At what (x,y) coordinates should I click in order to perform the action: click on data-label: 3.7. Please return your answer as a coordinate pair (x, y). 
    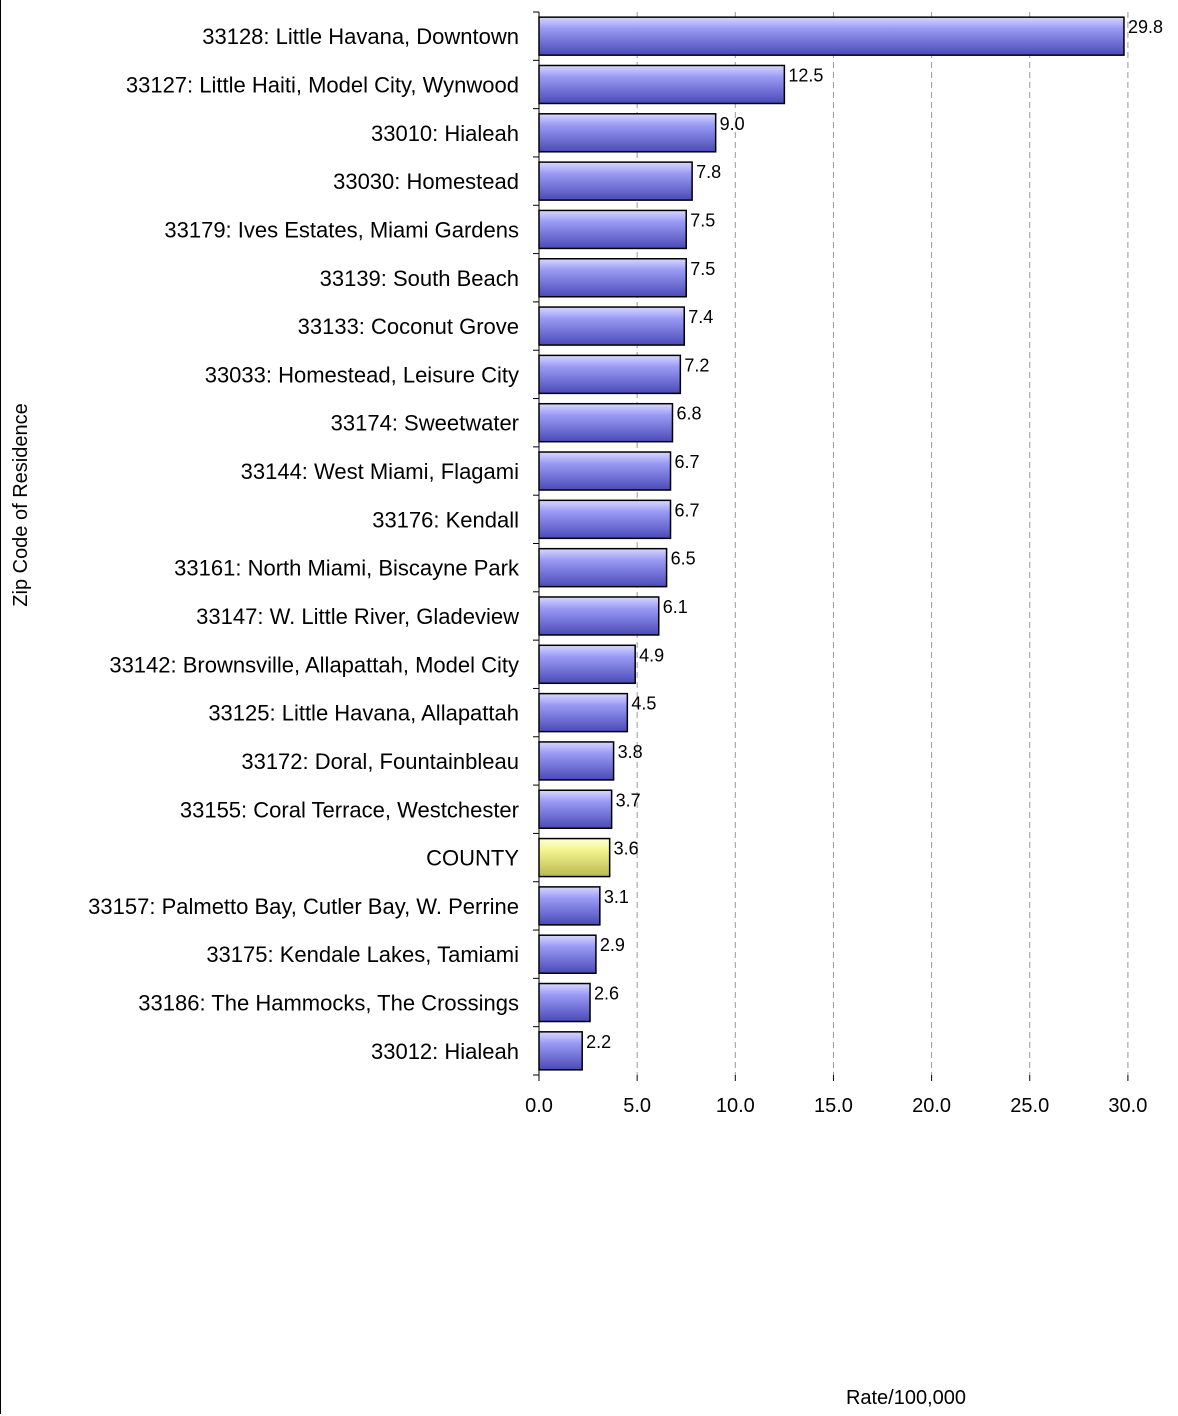
    Looking at the image, I should click on (628, 800).